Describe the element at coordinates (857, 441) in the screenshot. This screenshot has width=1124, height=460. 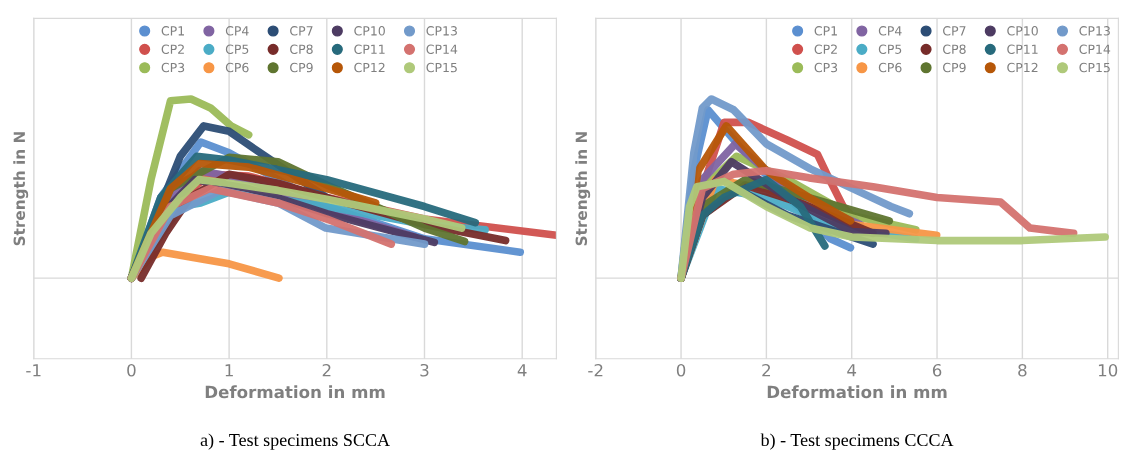
I see `text: b) - Test specimens CCCA` at that location.